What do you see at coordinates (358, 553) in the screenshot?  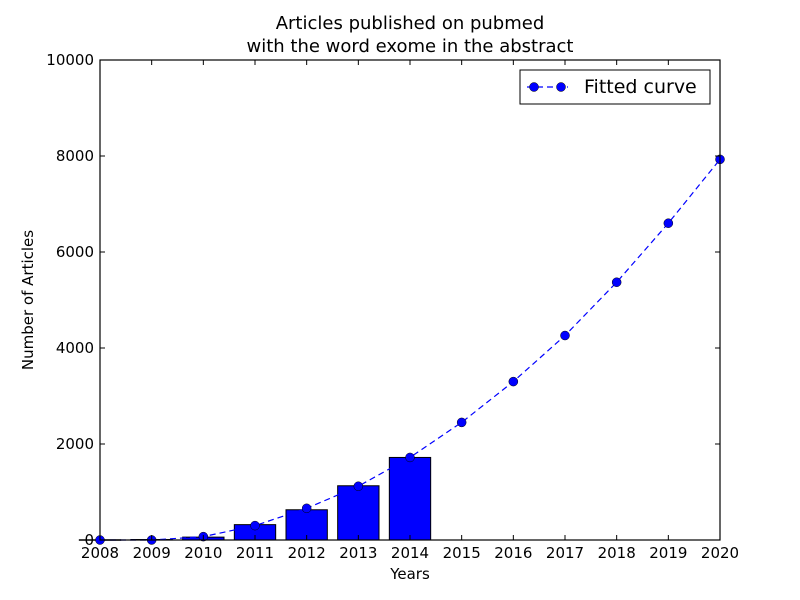 I see `x-tick-label: 2013` at bounding box center [358, 553].